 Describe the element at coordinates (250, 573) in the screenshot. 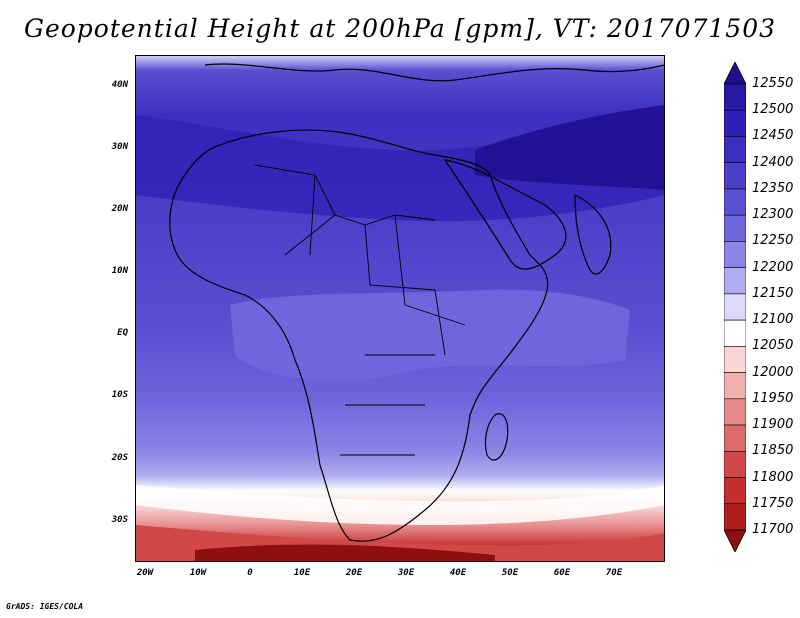

I see `lon-label: 0` at that location.